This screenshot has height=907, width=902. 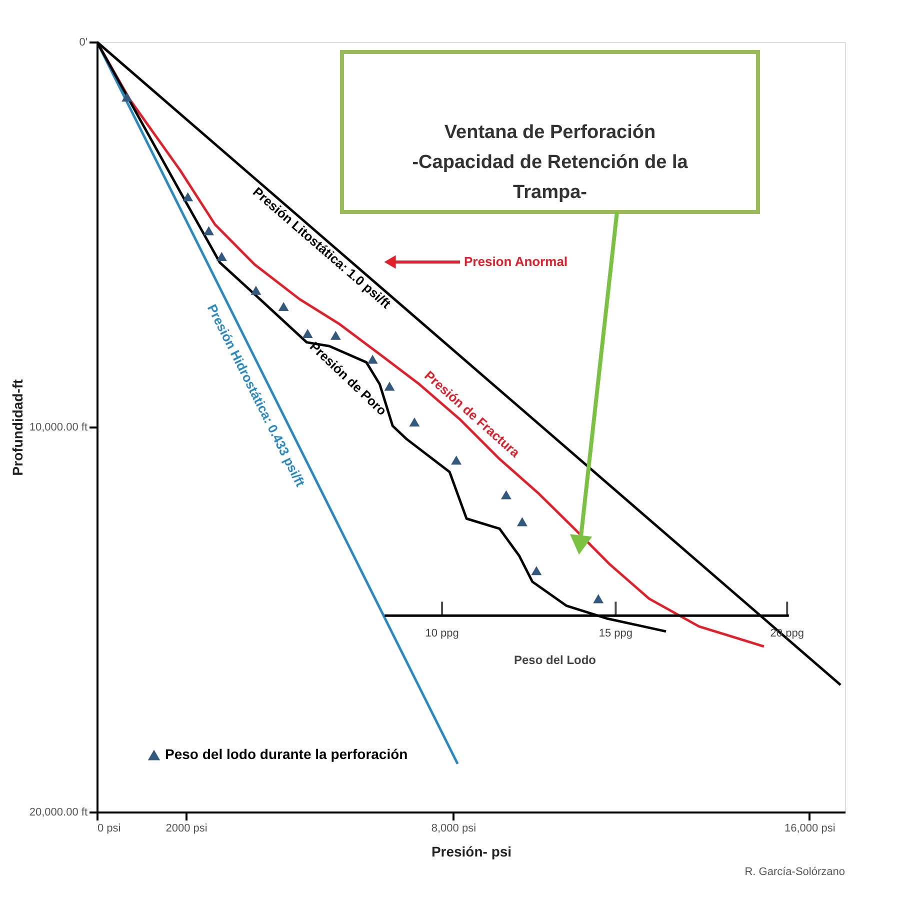 I want to click on x-tick-label: 2000 psi, so click(x=187, y=828).